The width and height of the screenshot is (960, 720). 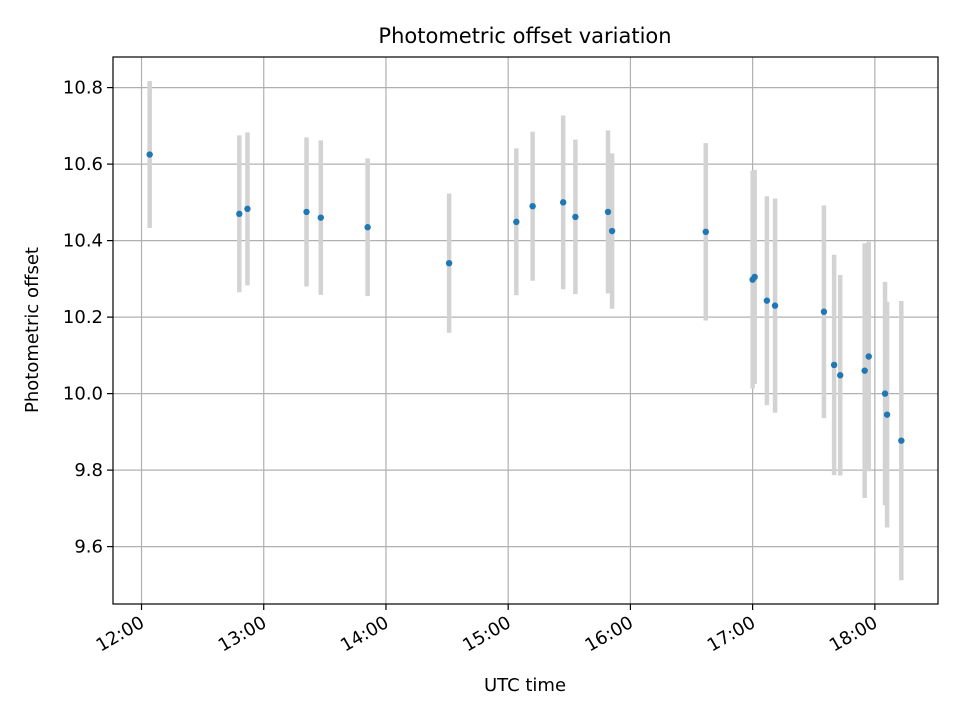 What do you see at coordinates (83, 241) in the screenshot?
I see `y-tick-label: 10.4` at bounding box center [83, 241].